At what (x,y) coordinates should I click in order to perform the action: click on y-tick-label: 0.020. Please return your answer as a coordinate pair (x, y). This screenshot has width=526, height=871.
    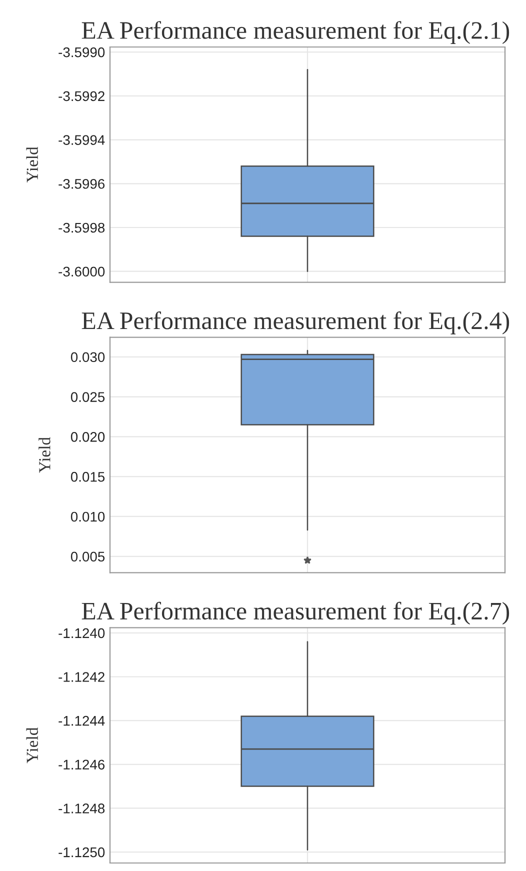
    Looking at the image, I should click on (87, 437).